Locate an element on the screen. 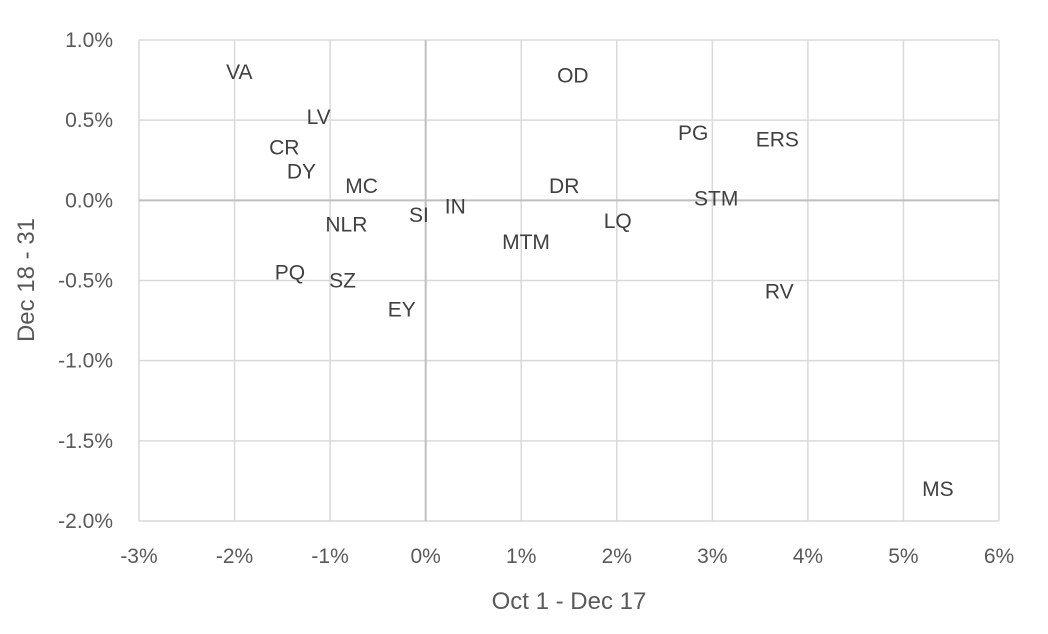 Image resolution: width=1048 pixels, height=634 pixels. y-tick-label: 0.0% is located at coordinates (89, 200).